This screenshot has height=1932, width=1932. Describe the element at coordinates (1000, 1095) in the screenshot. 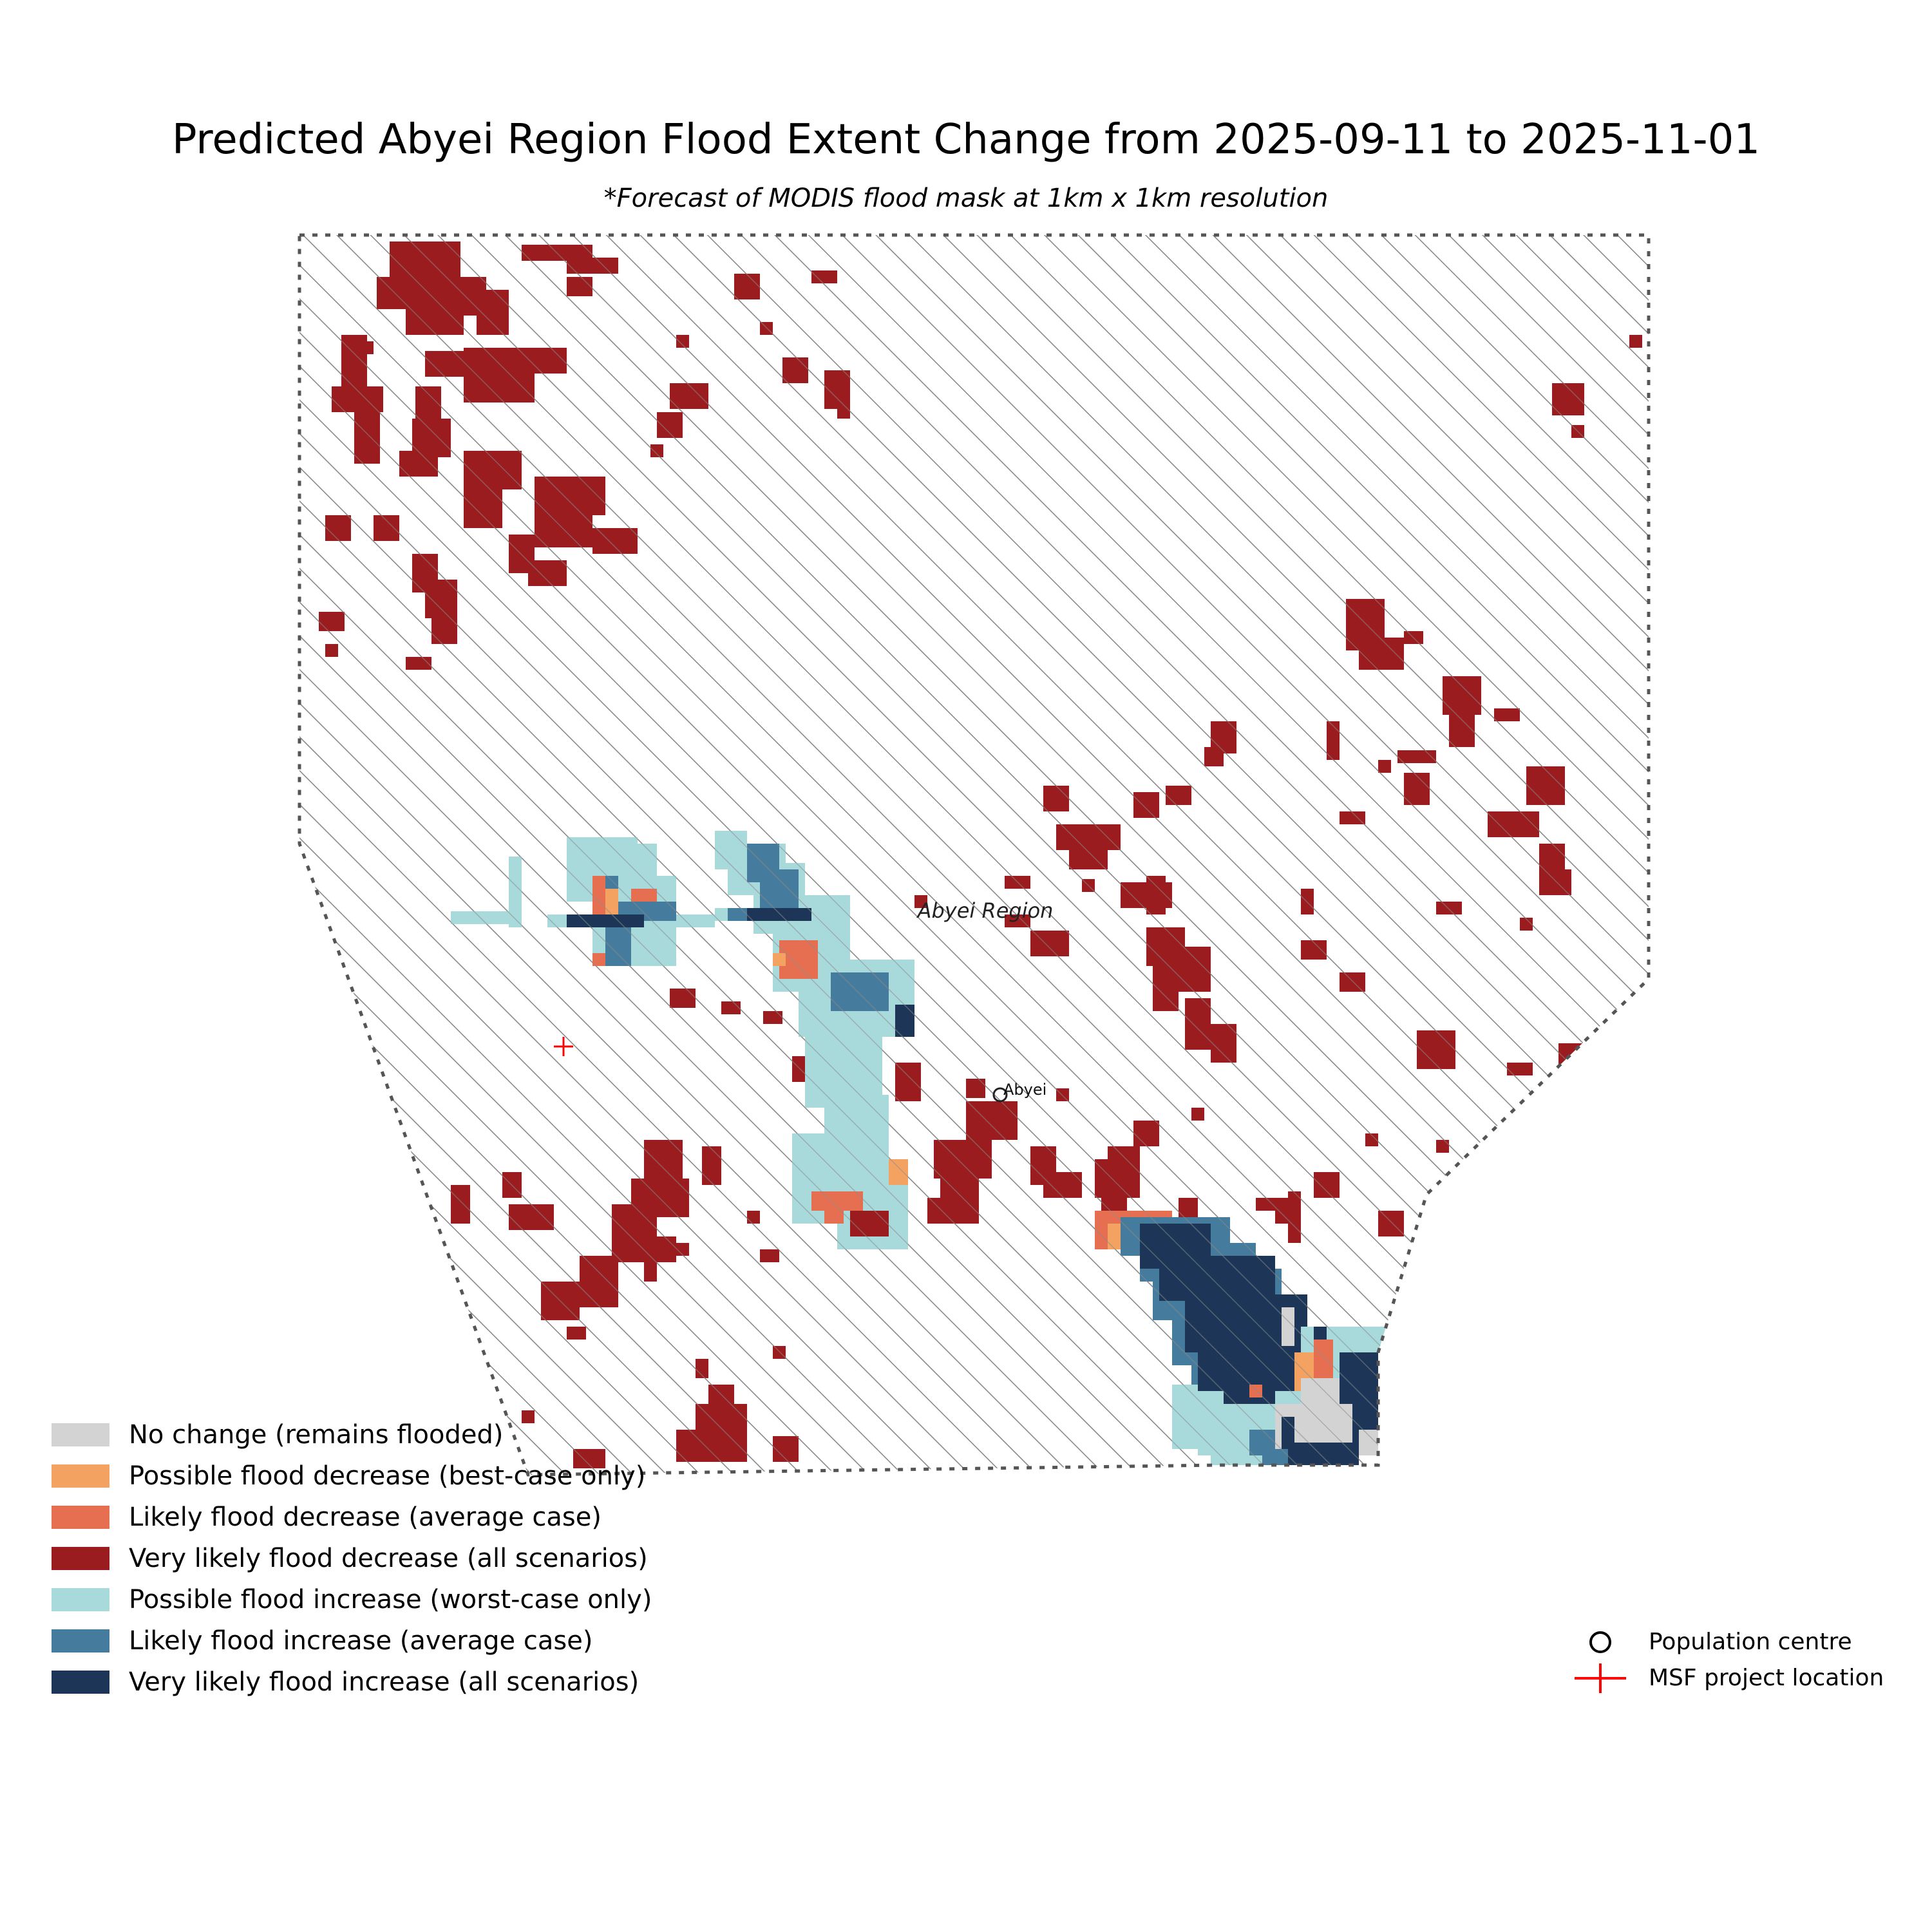

I see `population-centre-abyei` at that location.